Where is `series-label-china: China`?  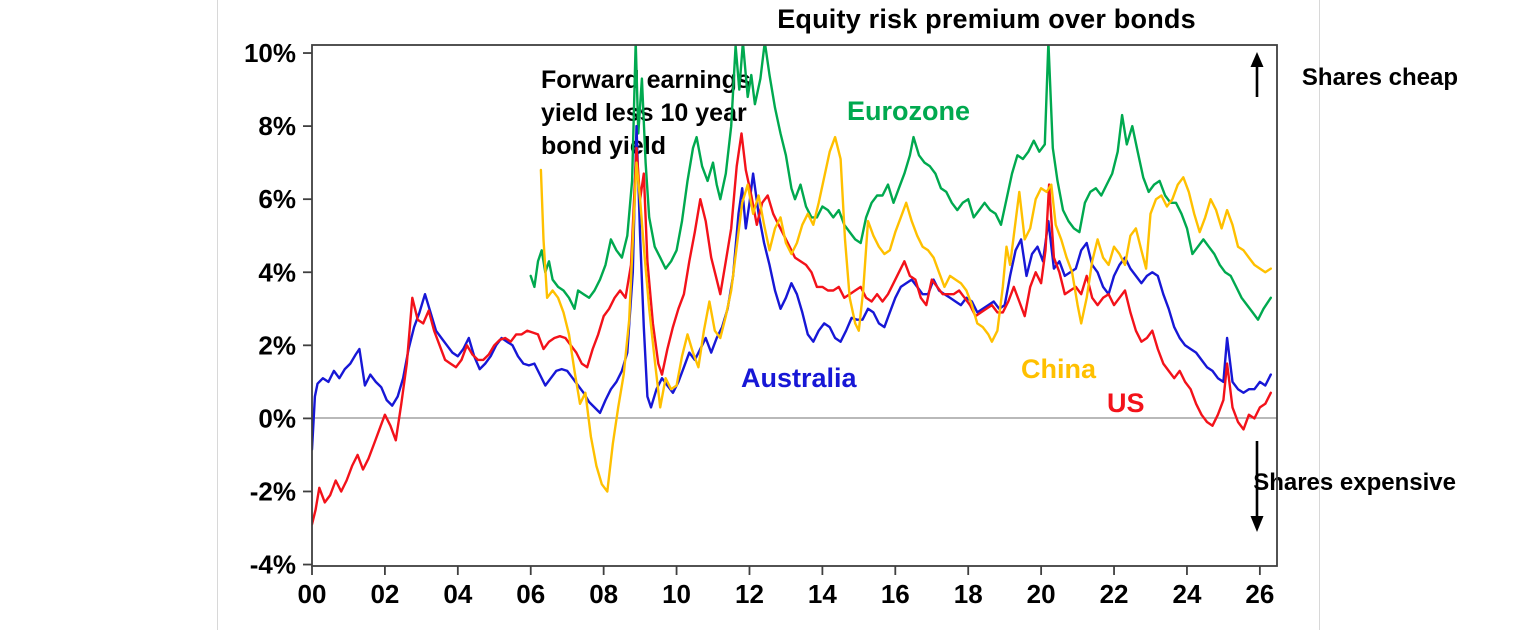 series-label-china: China is located at coordinates (1059, 369).